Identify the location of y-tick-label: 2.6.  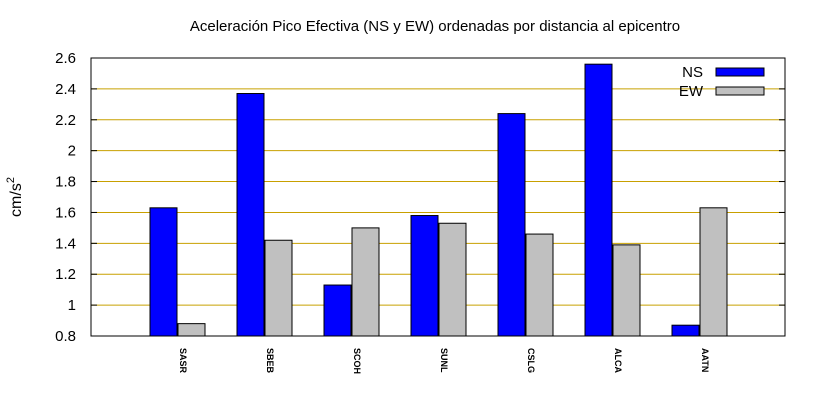
(65, 58).